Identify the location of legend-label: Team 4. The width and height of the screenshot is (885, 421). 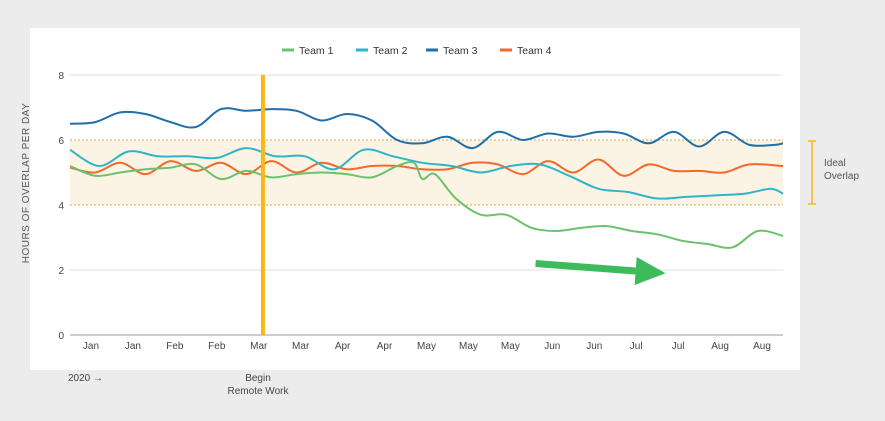
(534, 51).